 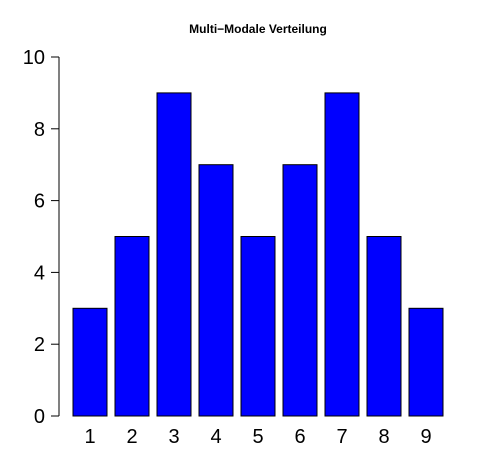 I want to click on x-tick-label: 5, so click(x=257, y=437).